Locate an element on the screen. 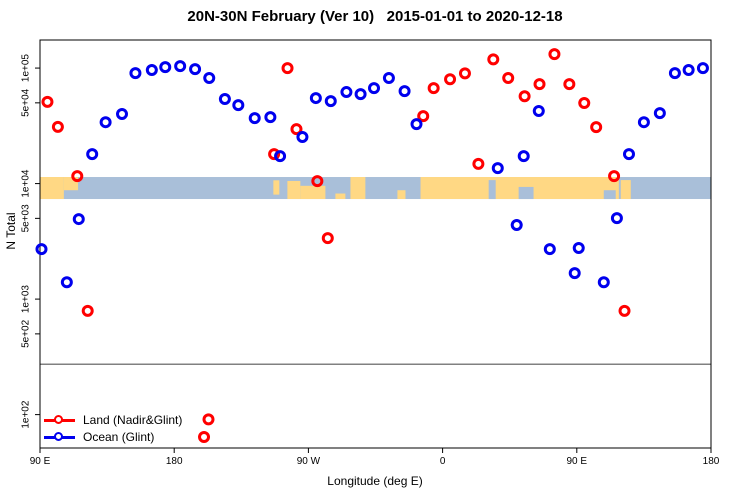  legend-label-land: Land (Nadir&Glint) is located at coordinates (133, 420).